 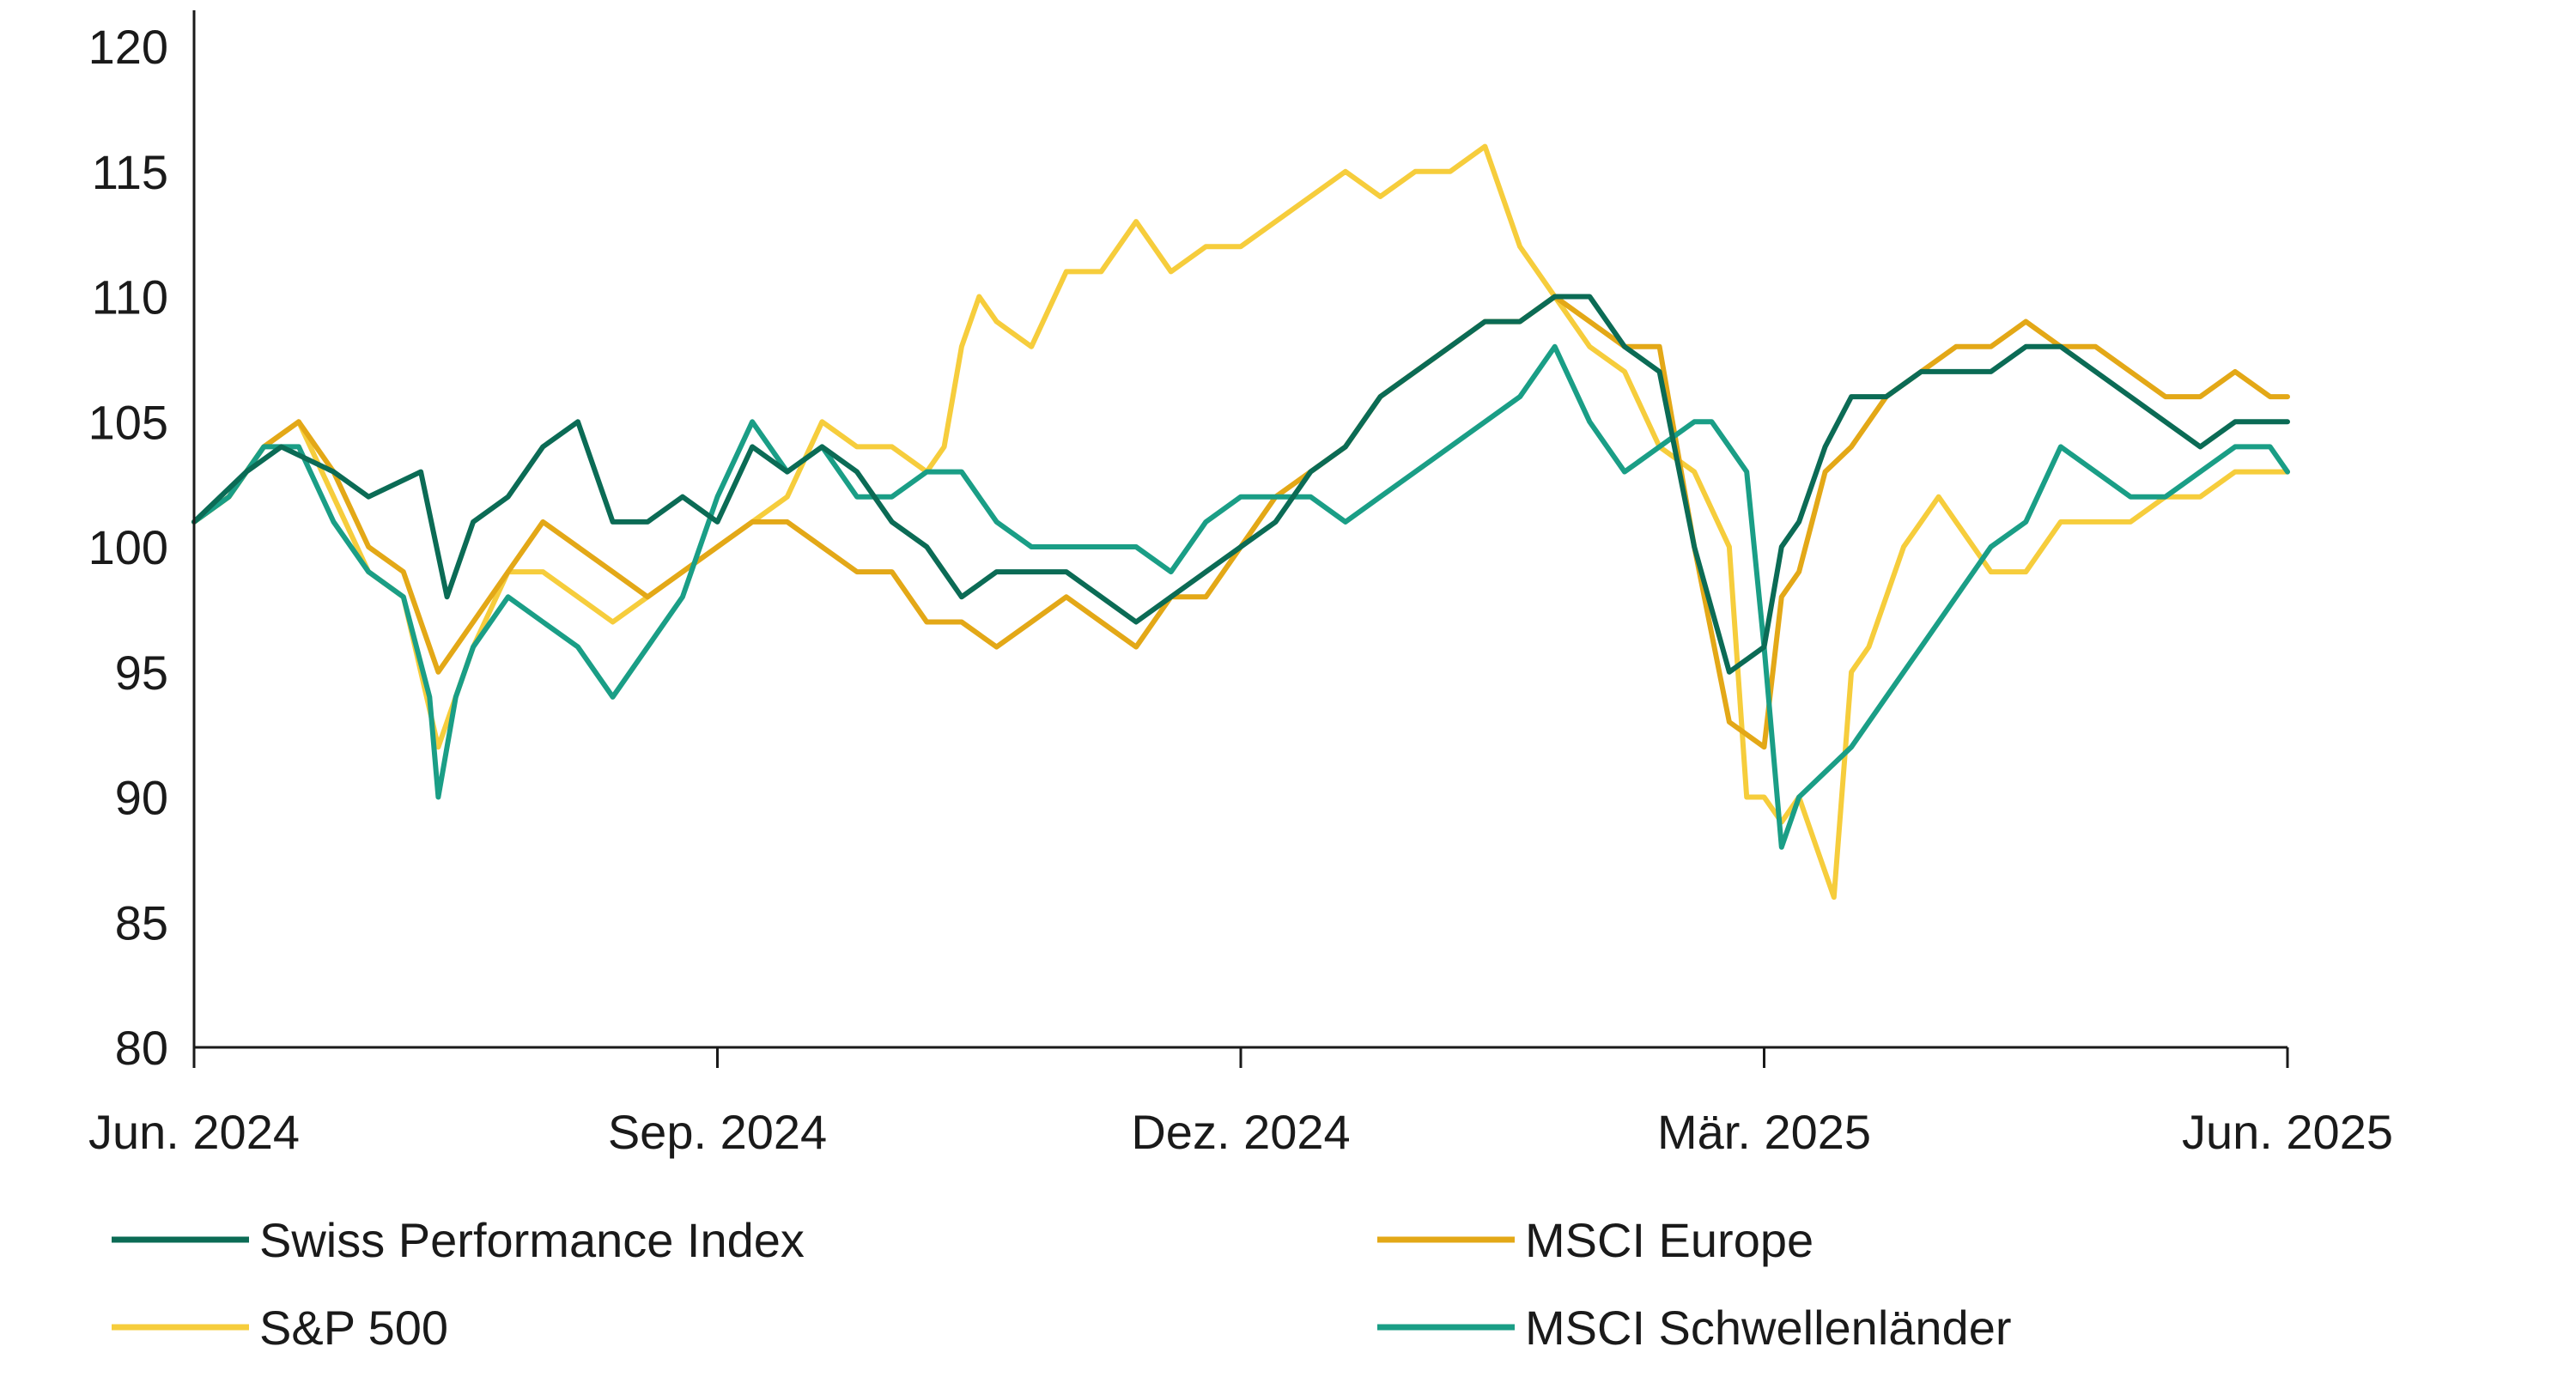 I want to click on y-tick-label: 90, so click(x=142, y=798).